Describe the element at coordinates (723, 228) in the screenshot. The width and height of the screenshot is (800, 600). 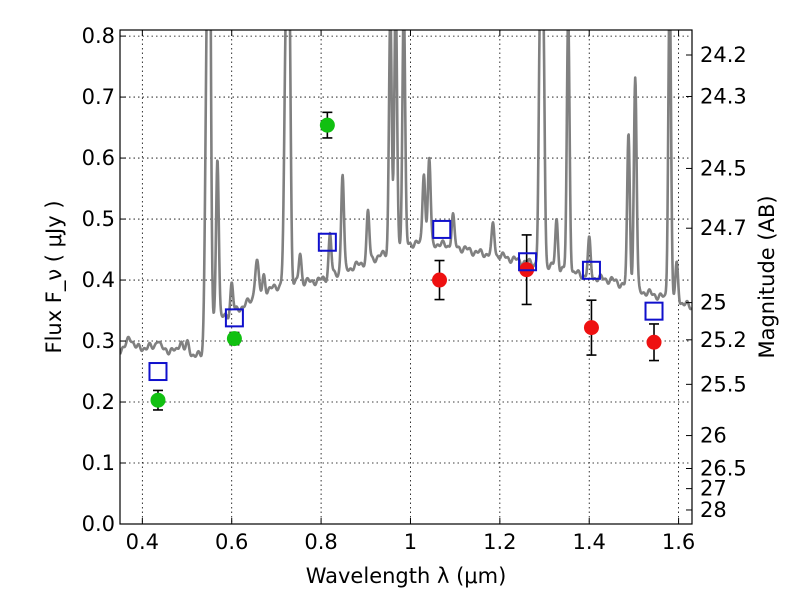
I see `right-tick-label: 24.7` at that location.